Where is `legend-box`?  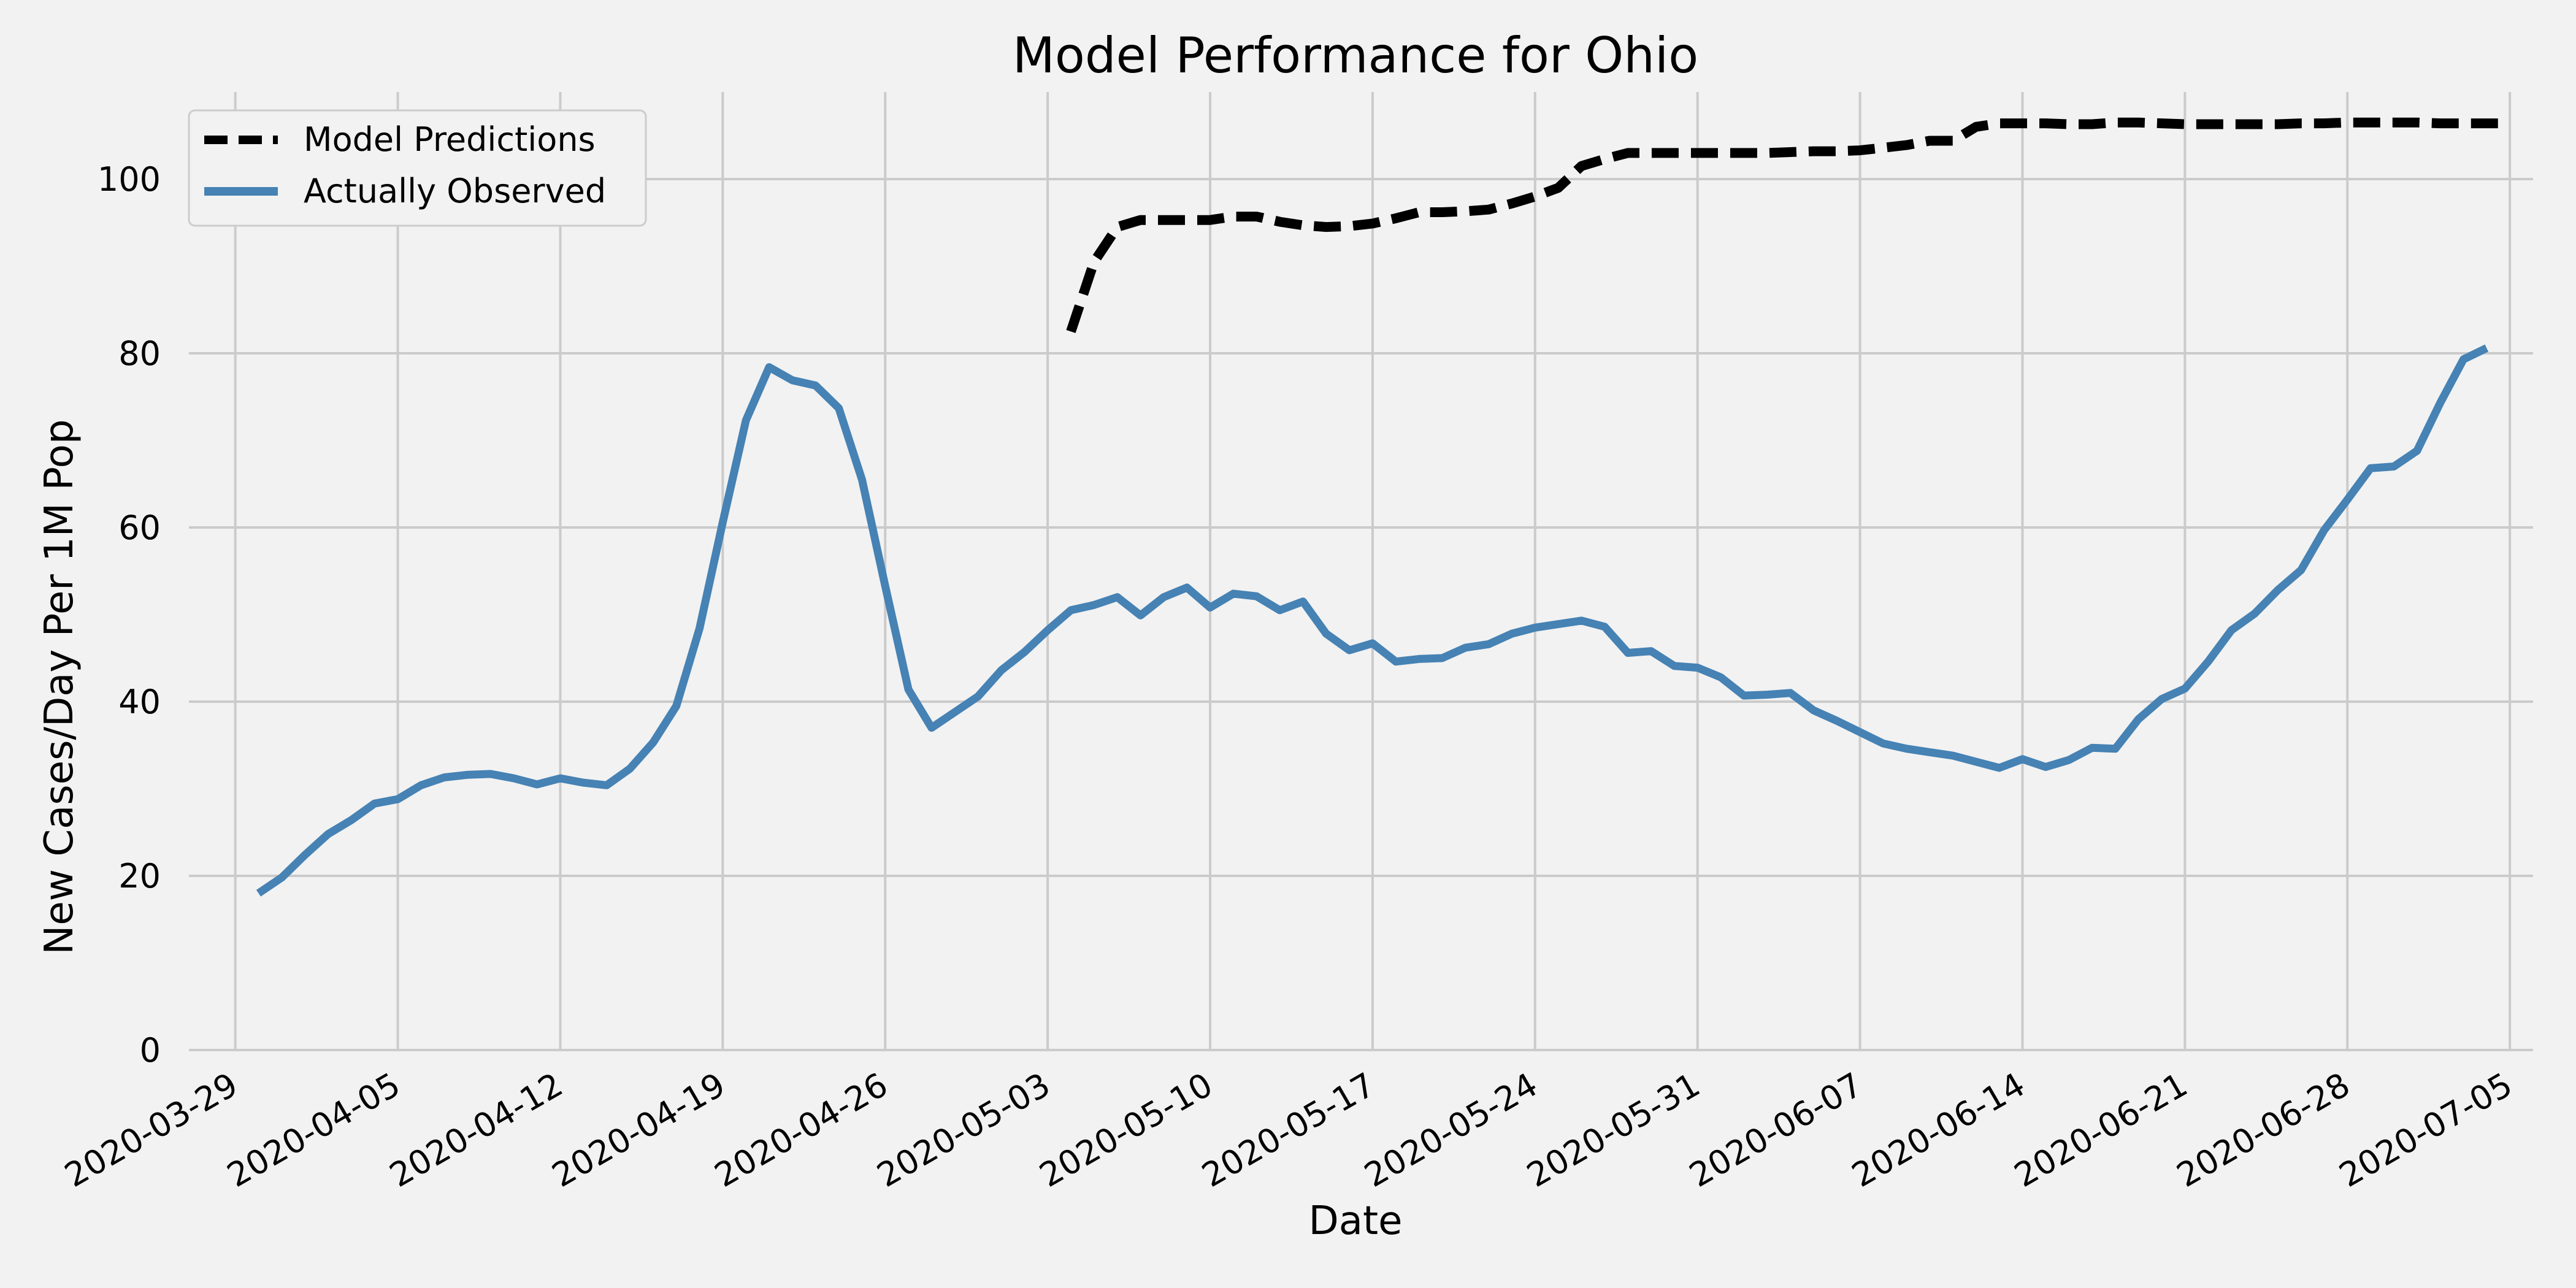
legend-box is located at coordinates (417, 168).